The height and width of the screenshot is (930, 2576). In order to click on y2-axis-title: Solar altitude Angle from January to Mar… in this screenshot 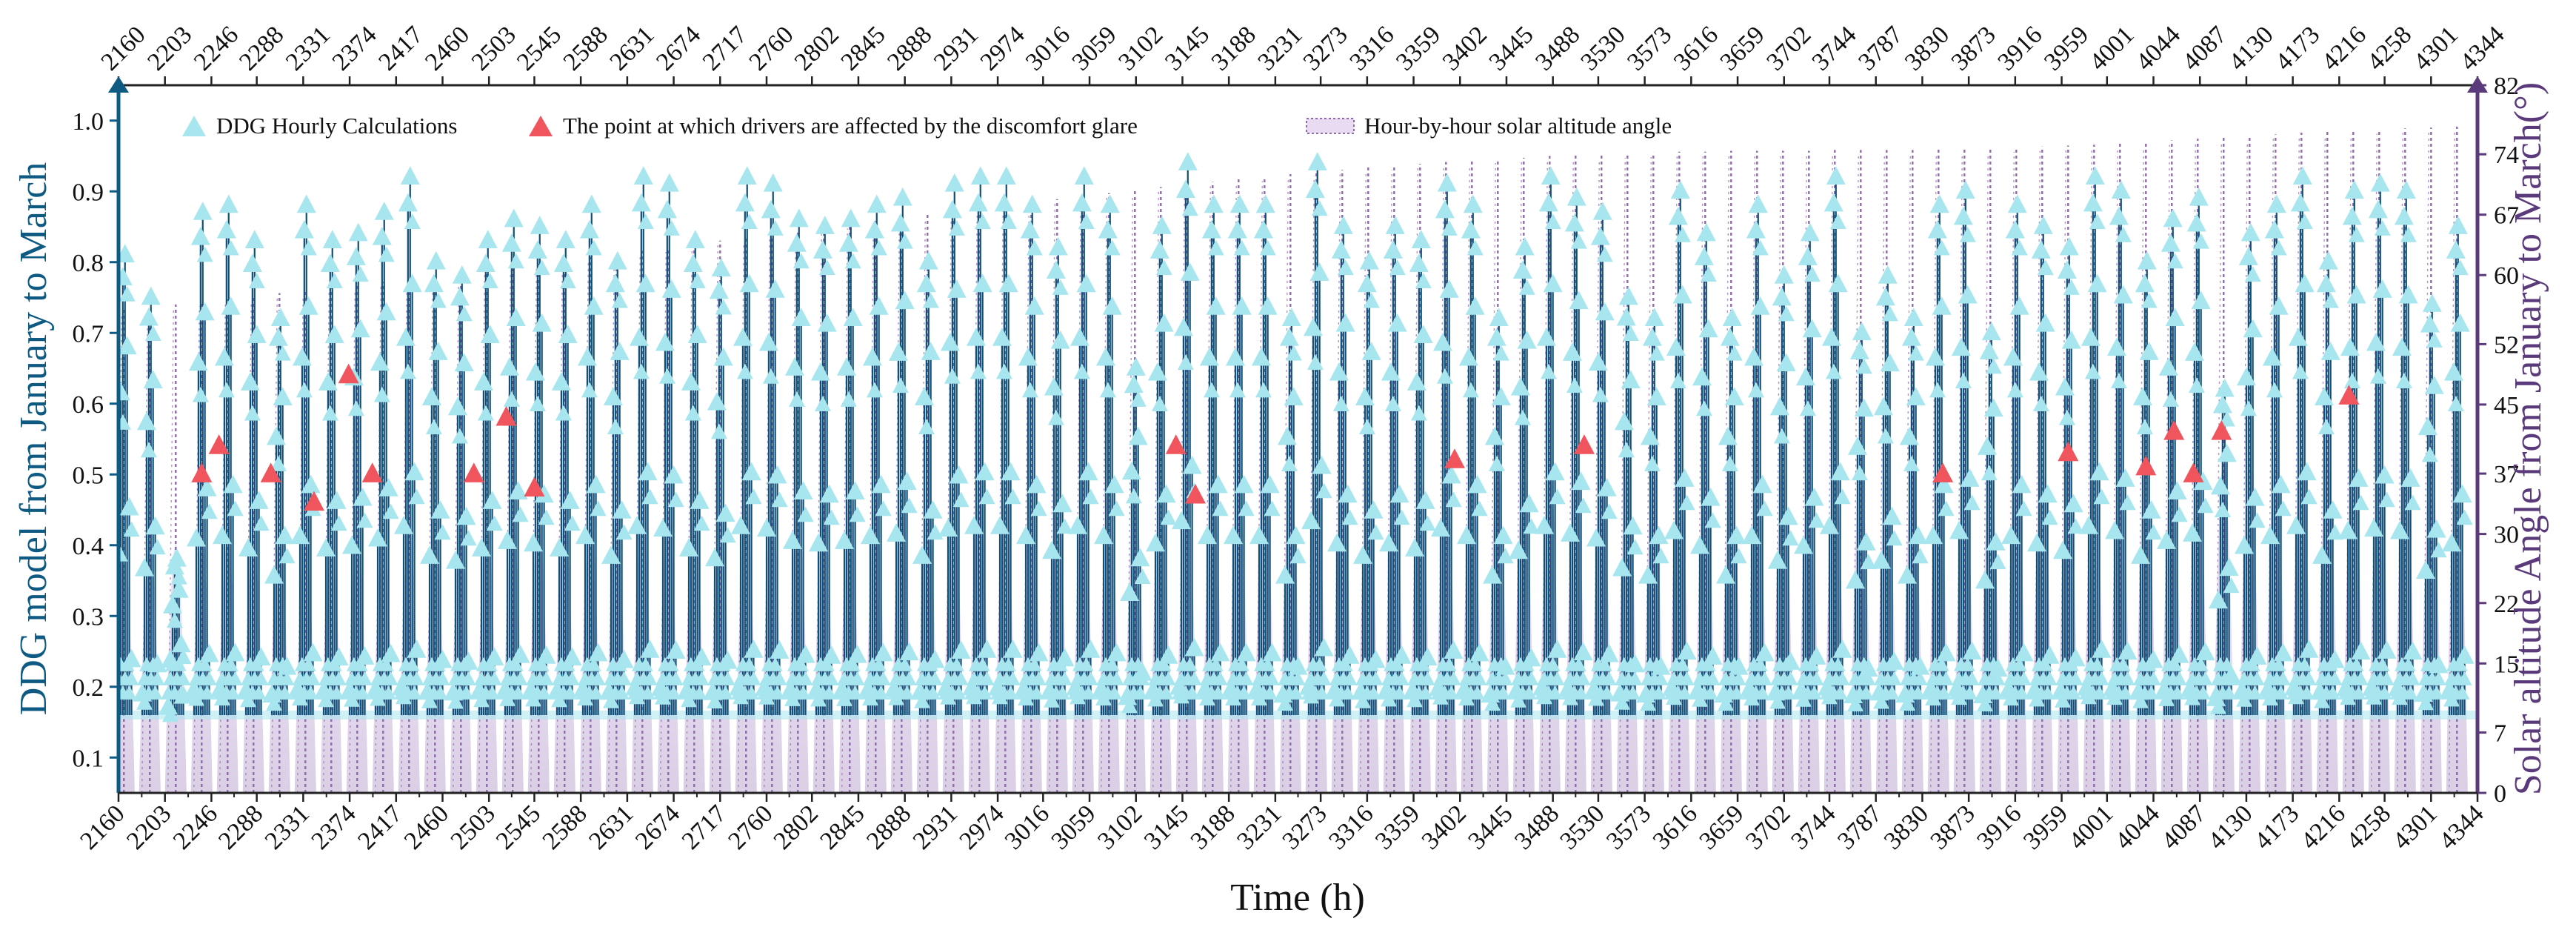, I will do `click(2528, 438)`.